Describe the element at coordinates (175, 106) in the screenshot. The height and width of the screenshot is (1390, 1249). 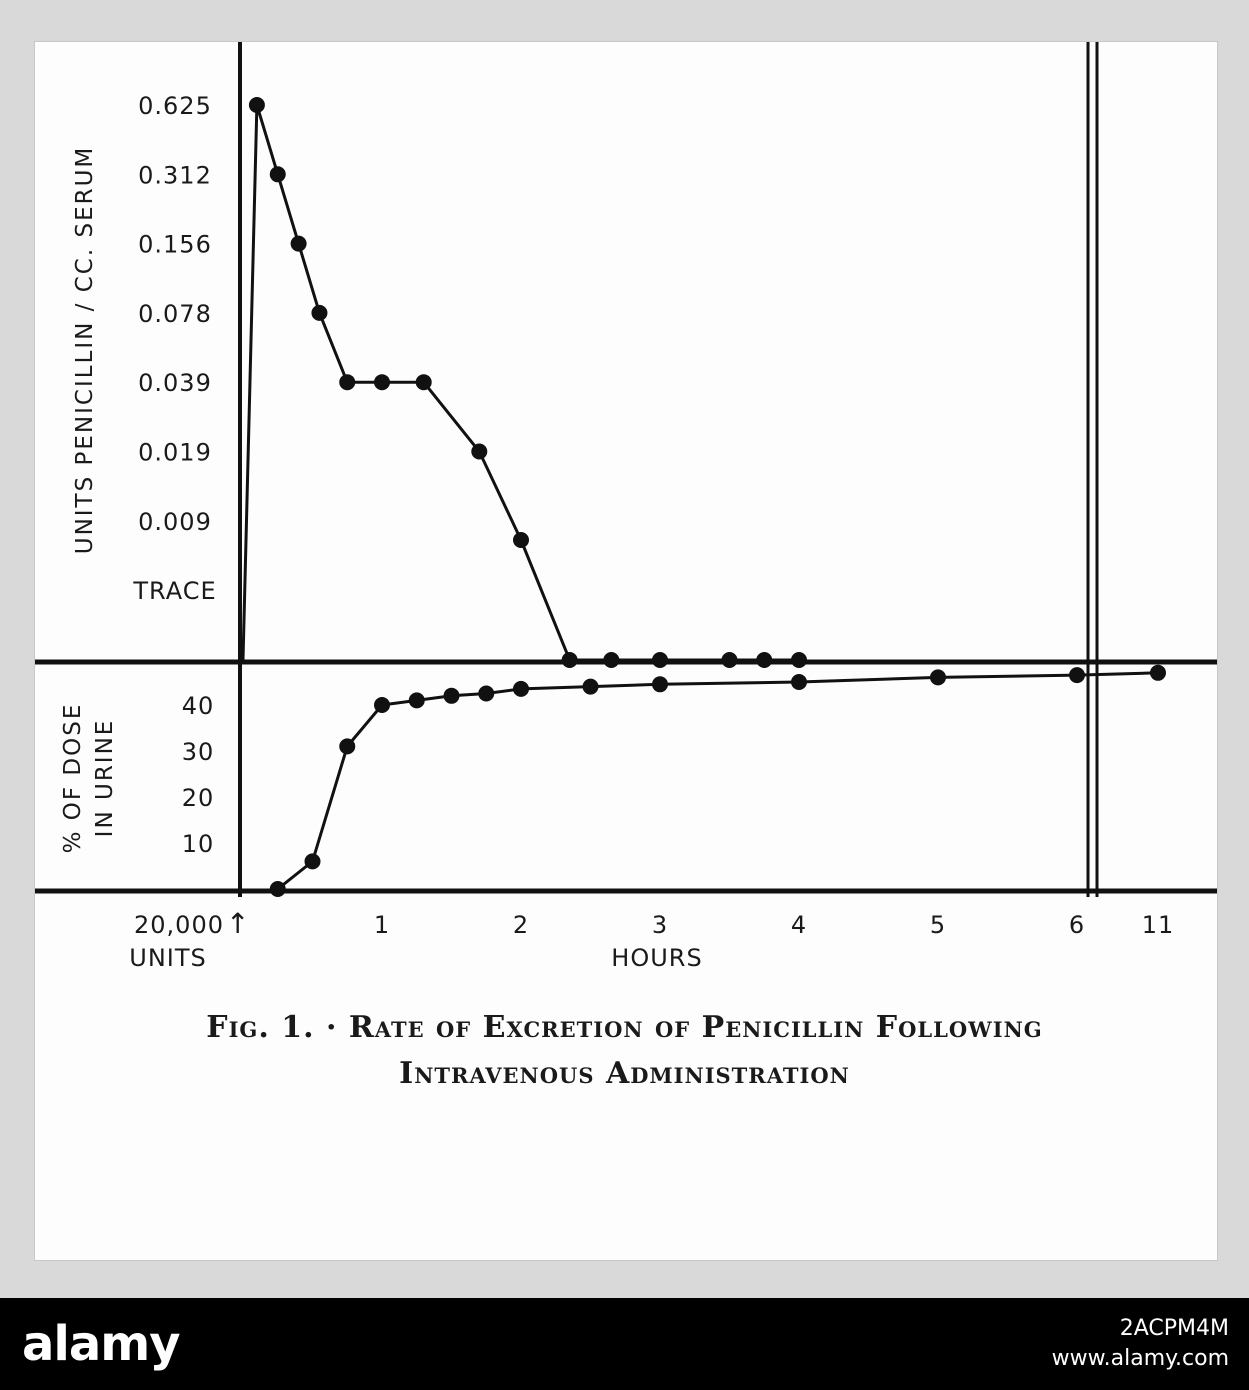
I see `serum-y-tick-label: 0.625` at that location.